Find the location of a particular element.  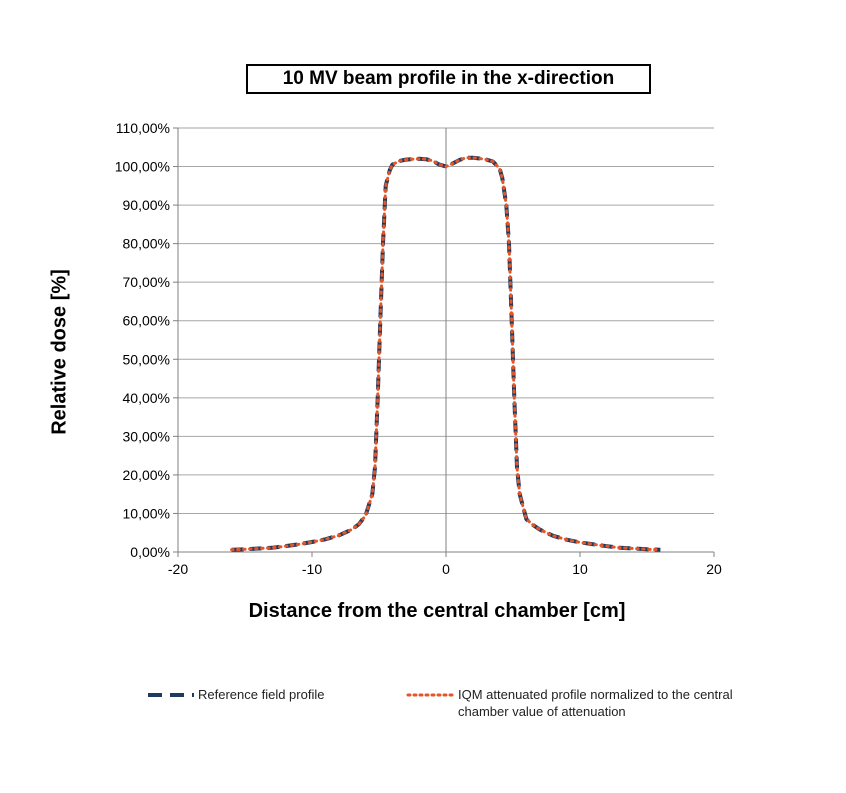

y-tick-label: 0,00% is located at coordinates (150, 552).